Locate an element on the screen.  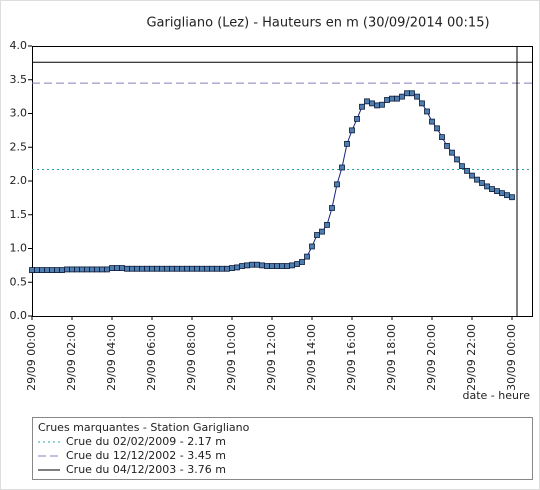
y-tick-label: 1.5 is located at coordinates (19, 214).